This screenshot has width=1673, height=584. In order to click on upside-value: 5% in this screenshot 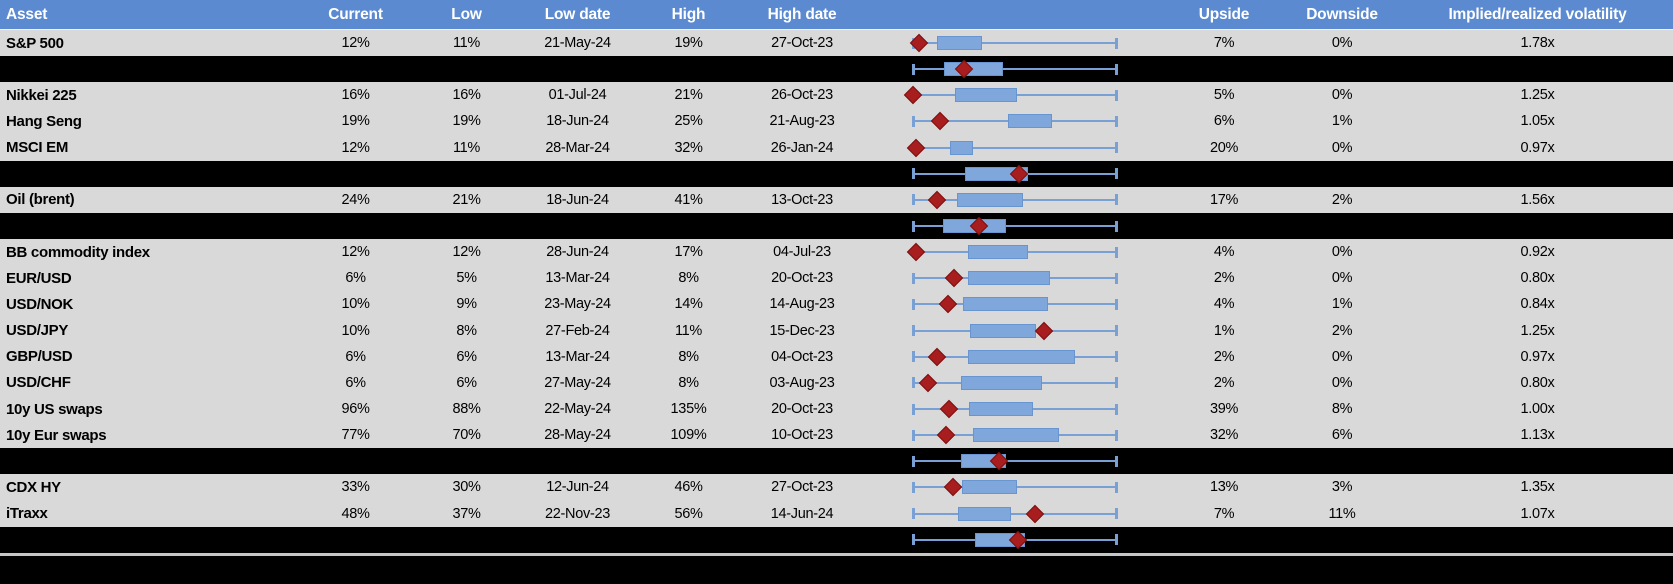, I will do `click(1224, 95)`.